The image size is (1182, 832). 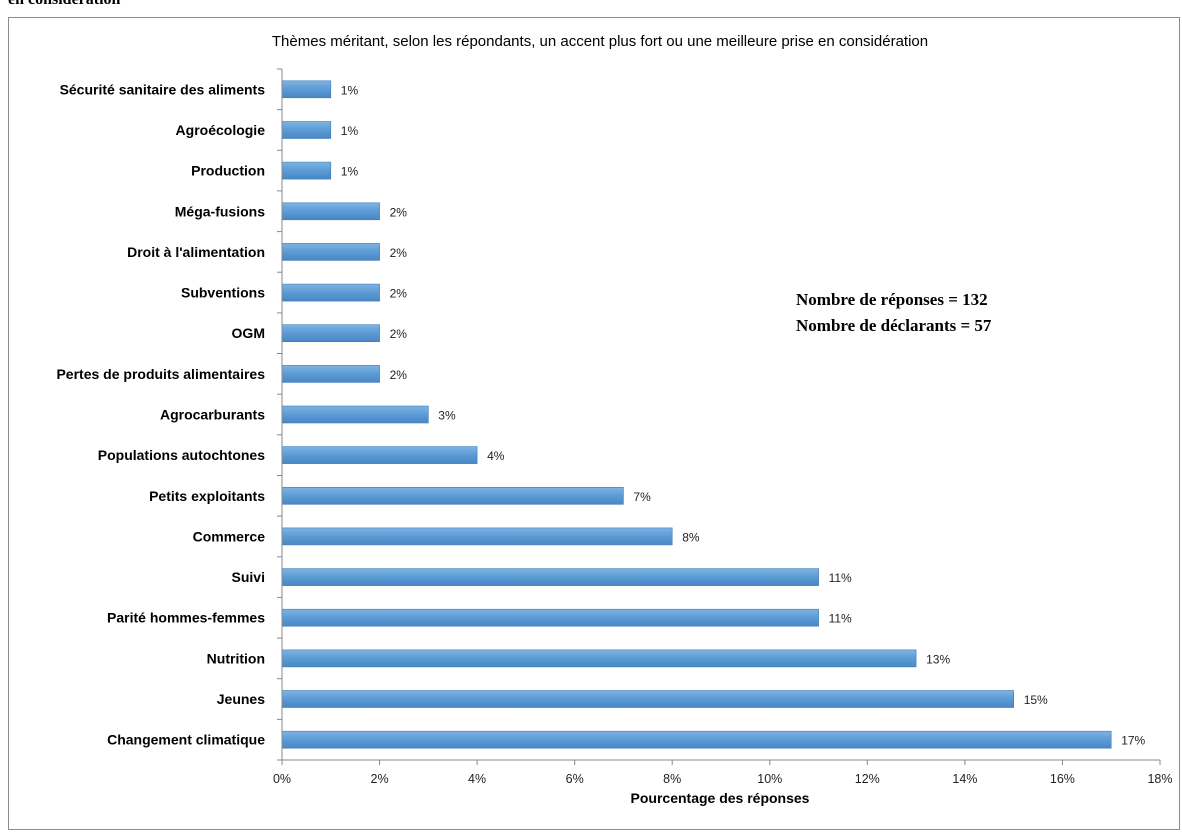 I want to click on value-label: 4%, so click(x=496, y=456).